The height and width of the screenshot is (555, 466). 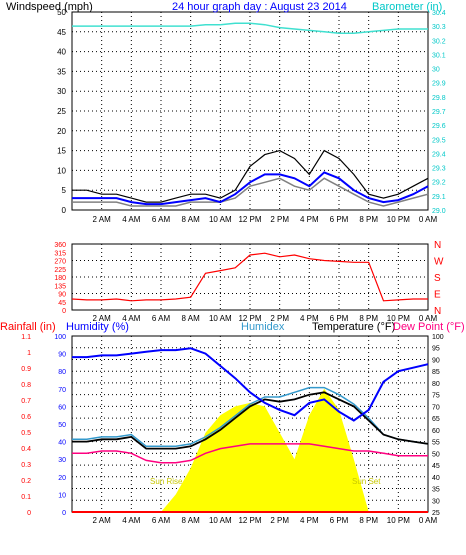 I want to click on wind-average-line, so click(x=250, y=192).